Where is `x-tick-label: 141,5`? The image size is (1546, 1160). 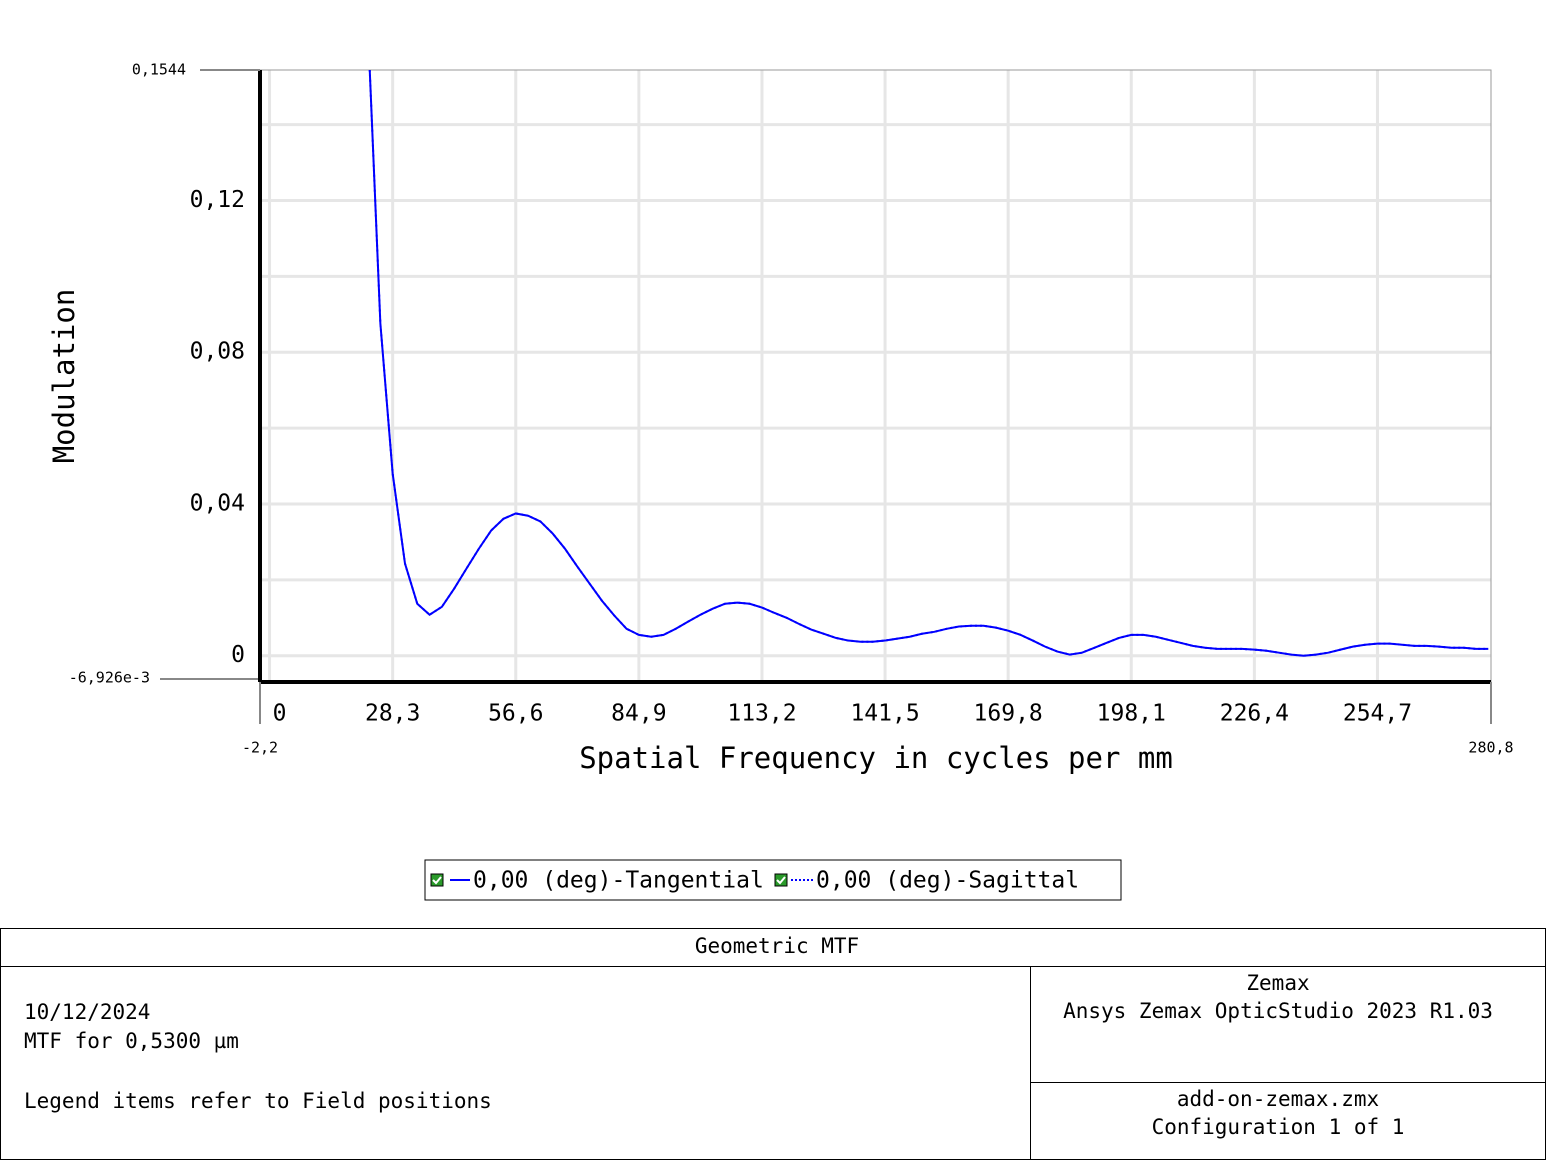 x-tick-label: 141,5 is located at coordinates (884, 714).